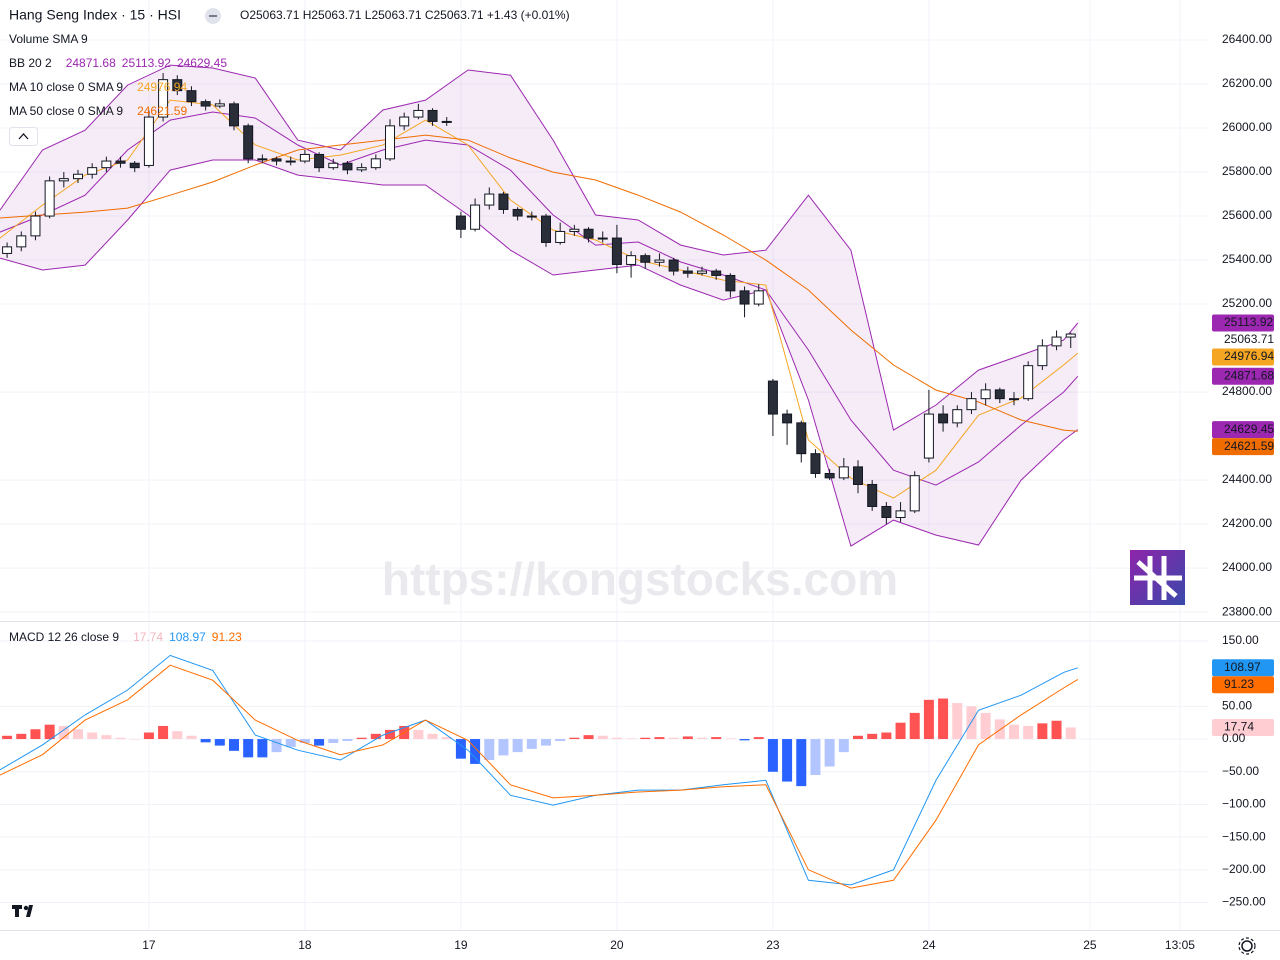 The width and height of the screenshot is (1280, 960). Describe the element at coordinates (66, 111) in the screenshot. I see `legend-label: MA 50 close 0 SMA 9` at that location.